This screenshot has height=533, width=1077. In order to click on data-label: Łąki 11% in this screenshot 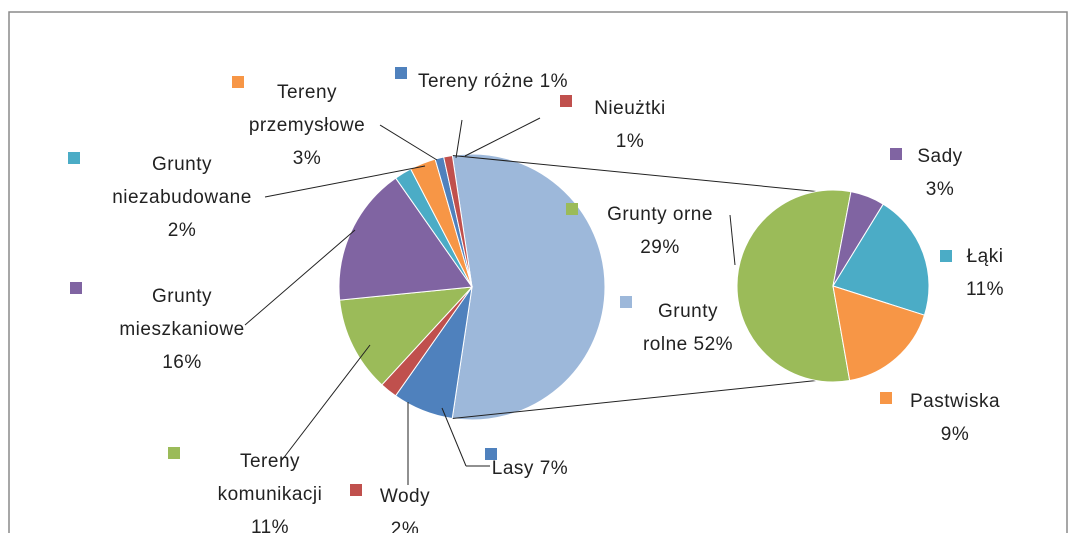, I will do `click(985, 273)`.